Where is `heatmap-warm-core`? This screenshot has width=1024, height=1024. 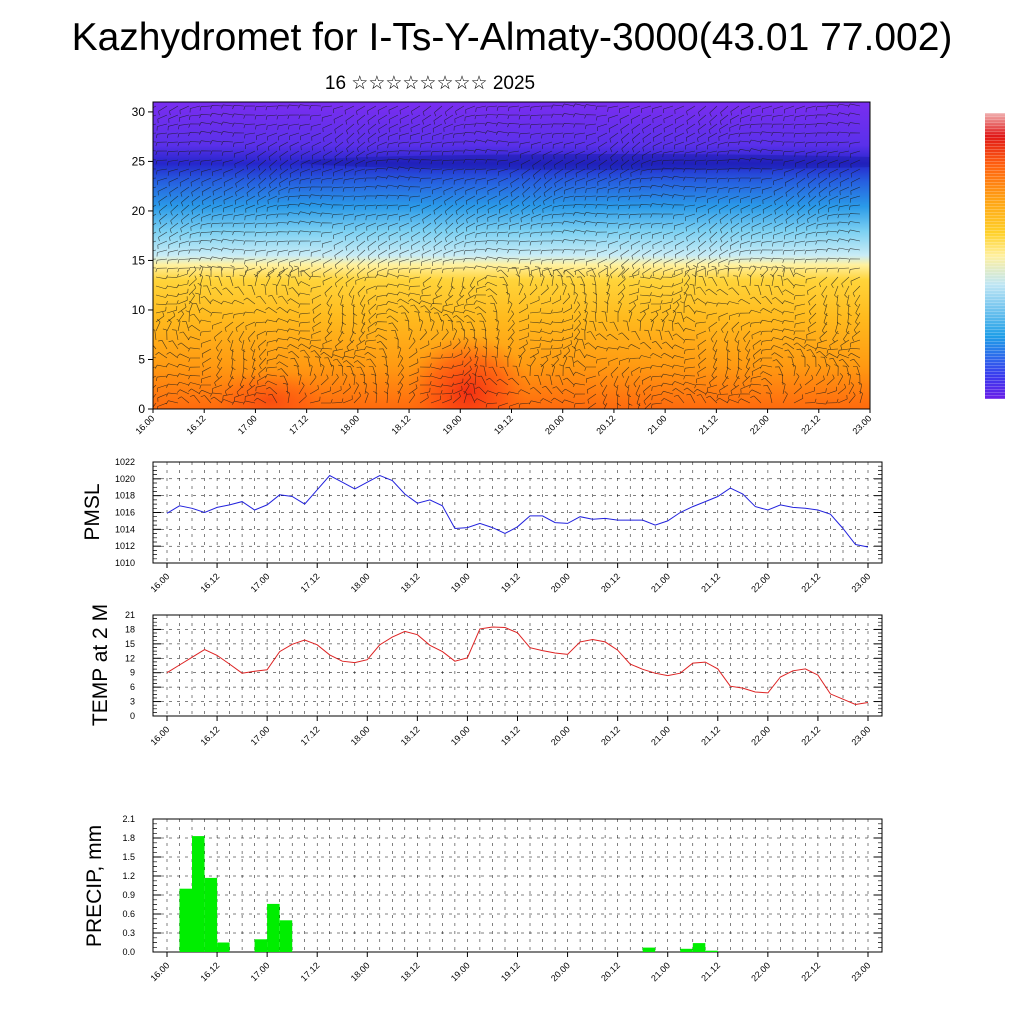
heatmap-warm-core is located at coordinates (468, 371).